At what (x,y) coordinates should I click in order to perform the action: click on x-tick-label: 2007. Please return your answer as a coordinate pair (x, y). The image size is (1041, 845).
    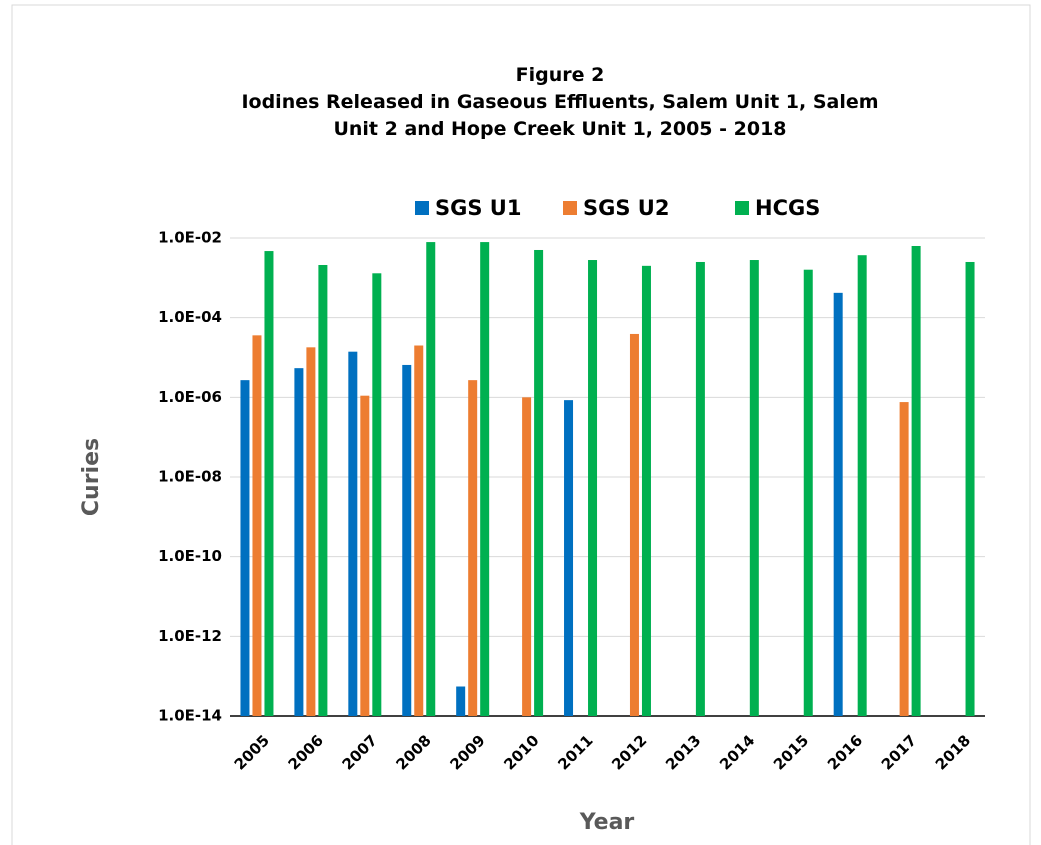
    Looking at the image, I should click on (360, 752).